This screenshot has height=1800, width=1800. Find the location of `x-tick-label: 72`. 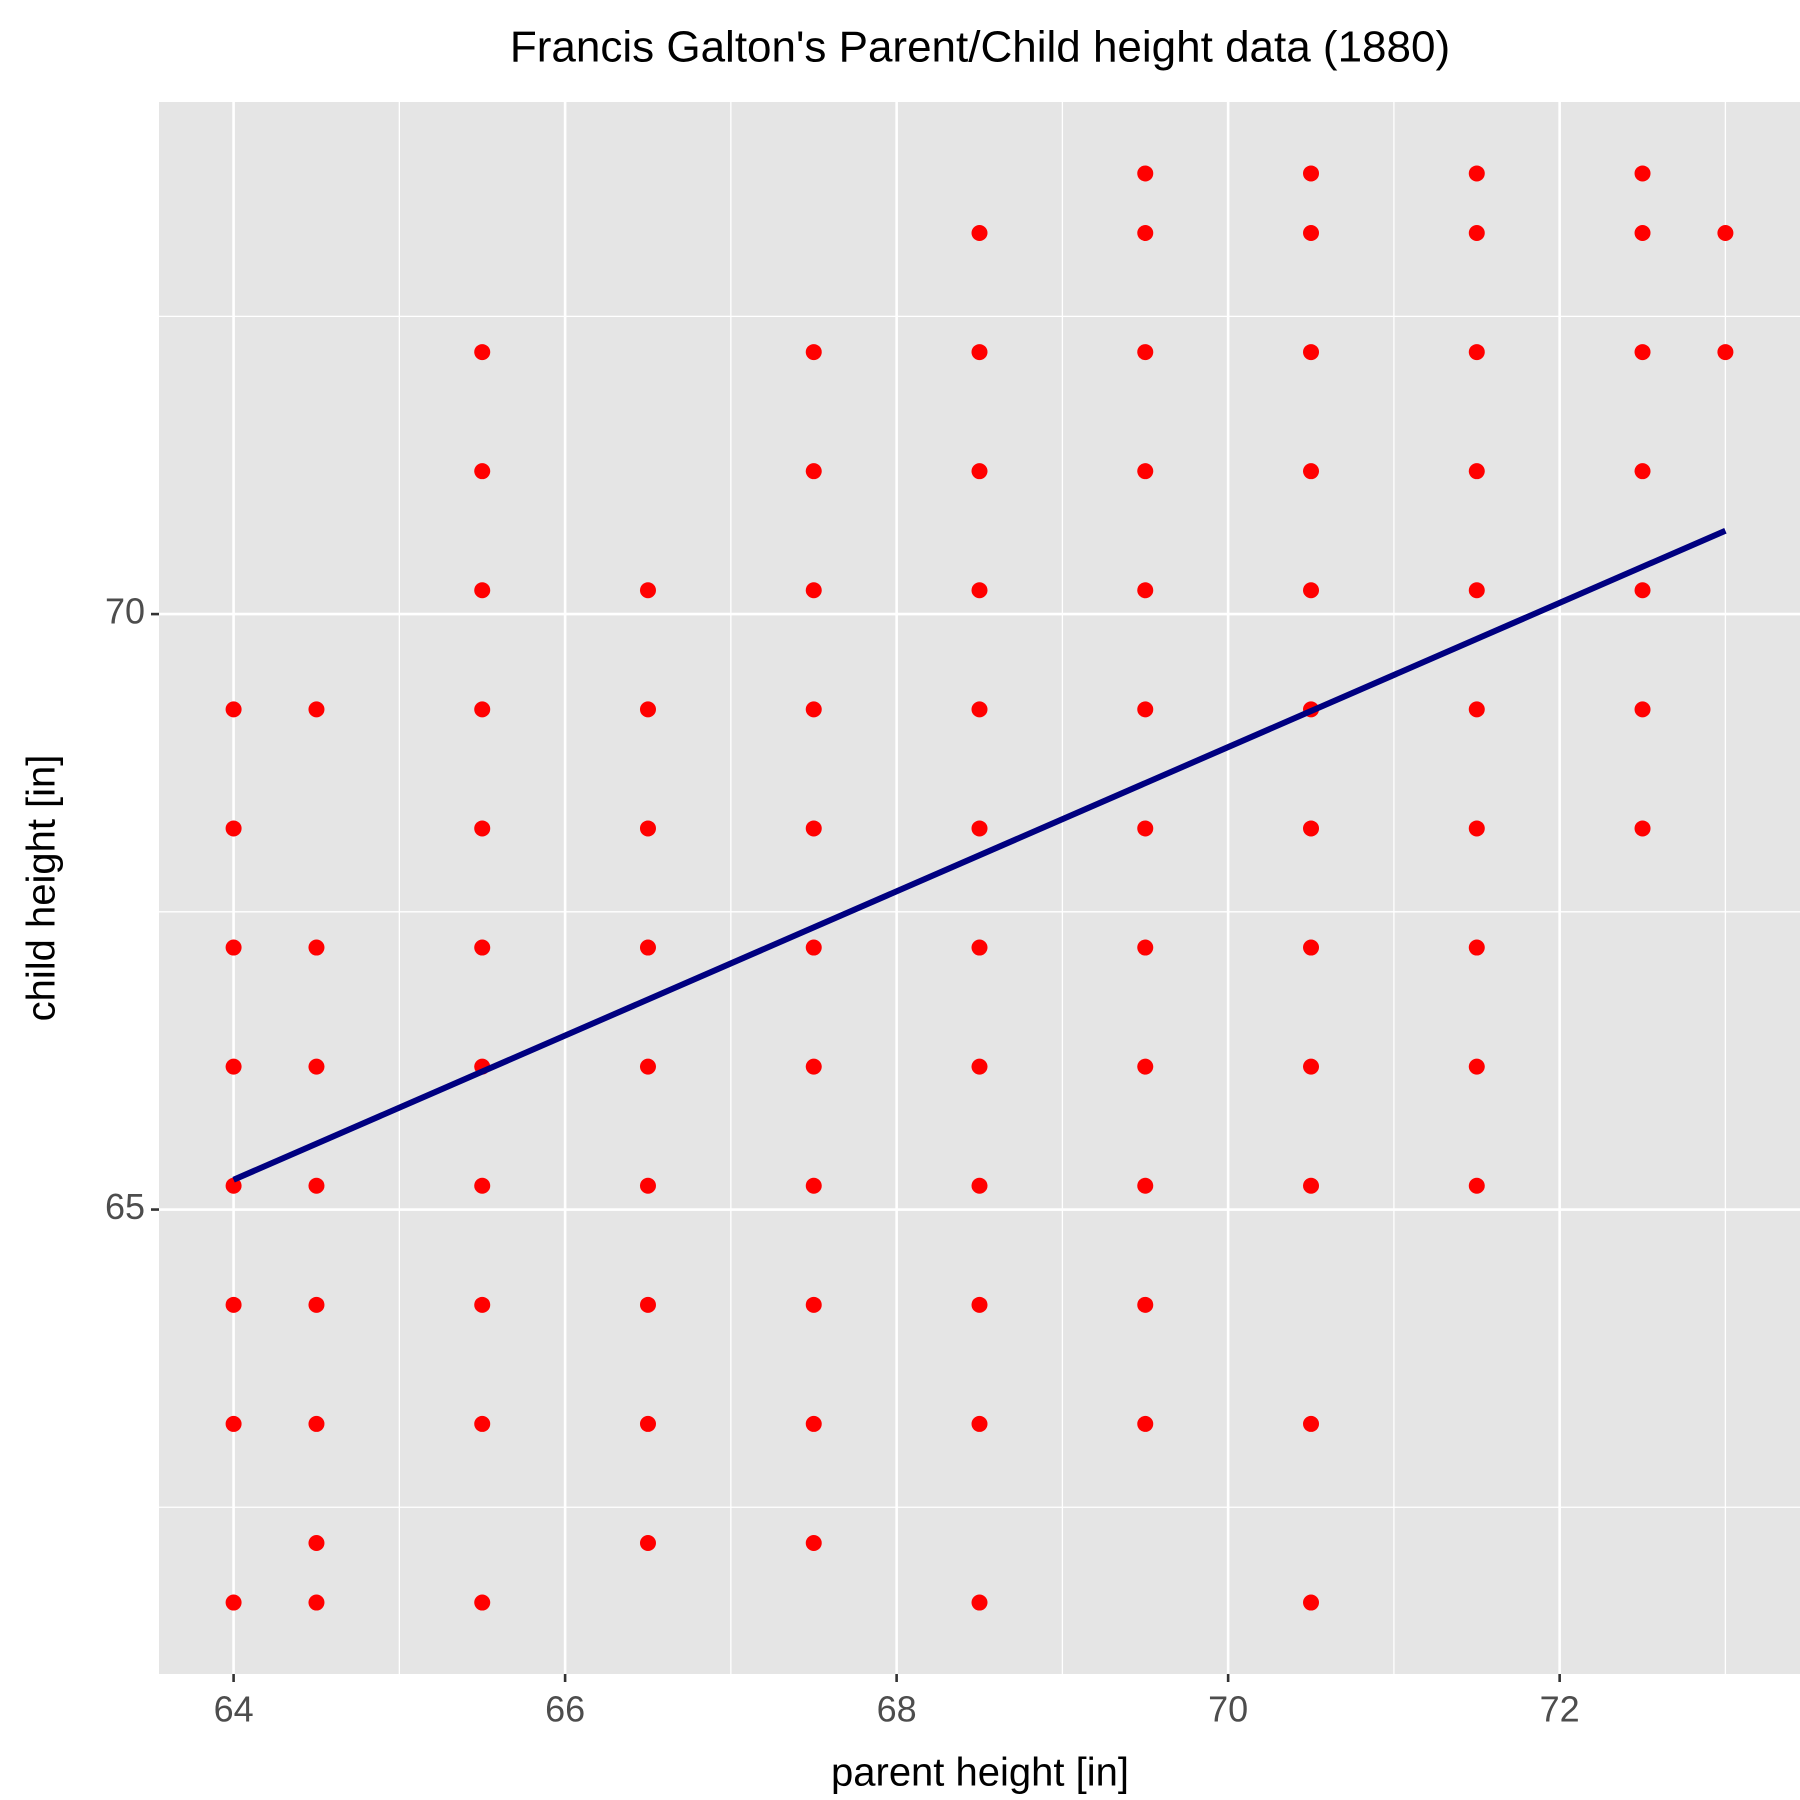

x-tick-label: 72 is located at coordinates (1560, 1709).